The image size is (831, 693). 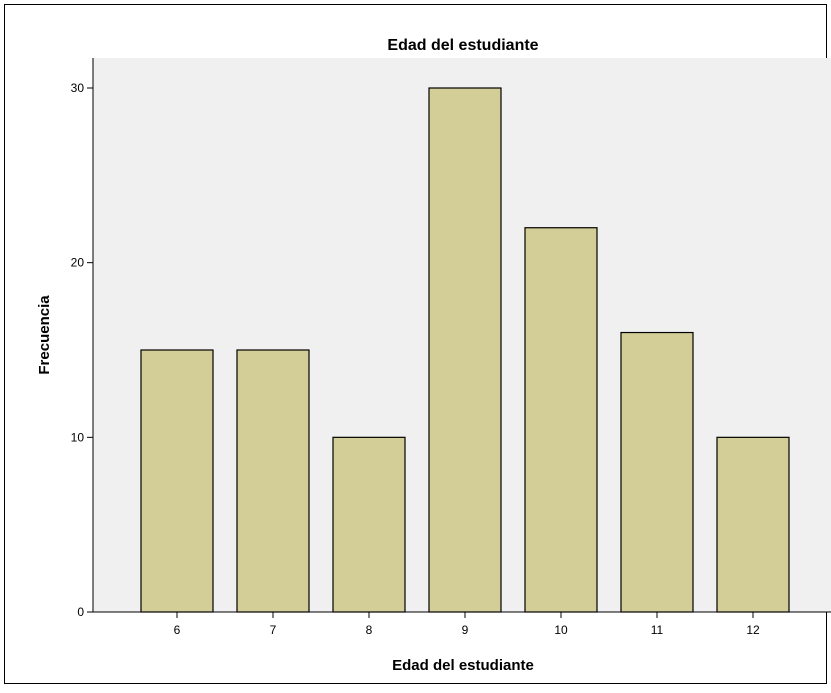 What do you see at coordinates (82, 350) in the screenshot?
I see `y-ticks-group: 0 10 20 30` at bounding box center [82, 350].